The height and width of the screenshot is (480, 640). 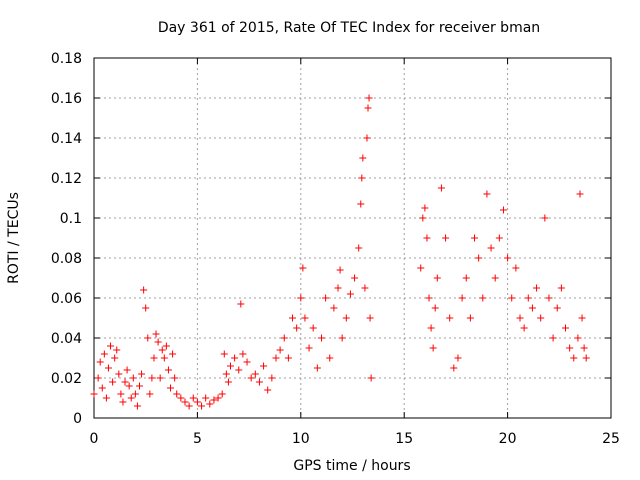 I want to click on y-tick-label: 0.18, so click(x=66, y=59).